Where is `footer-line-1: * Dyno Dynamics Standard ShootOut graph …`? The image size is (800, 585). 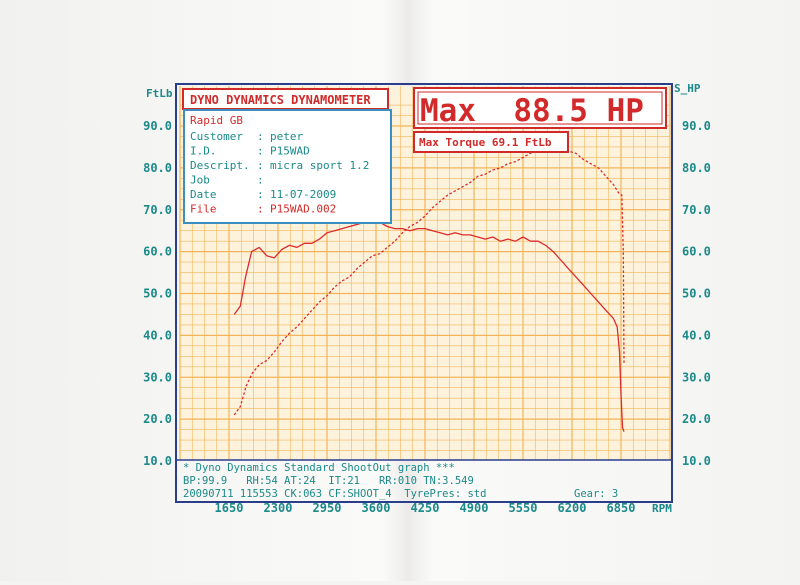 footer-line-1: * Dyno Dynamics Standard ShootOut graph … is located at coordinates (319, 468).